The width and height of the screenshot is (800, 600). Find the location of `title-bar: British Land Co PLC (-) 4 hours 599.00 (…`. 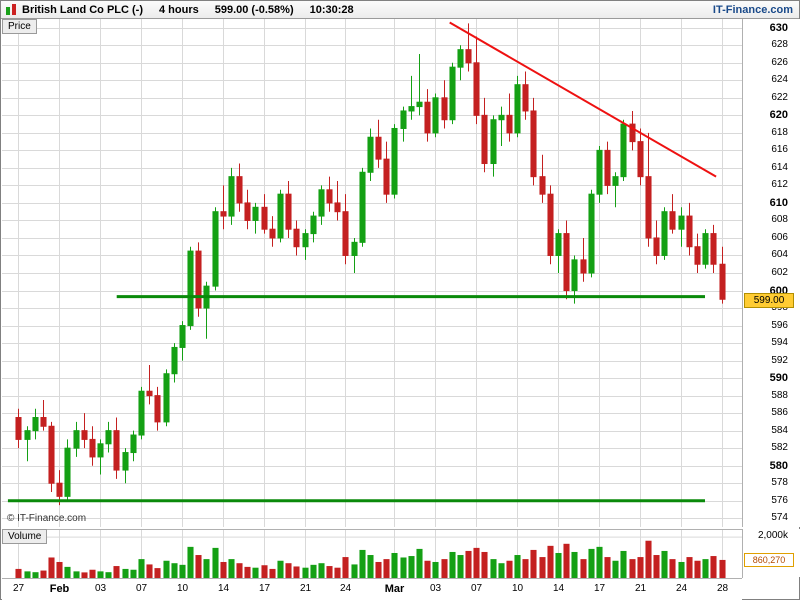

title-bar: British Land Co PLC (-) 4 hours 599.00 (… is located at coordinates (400, 10).